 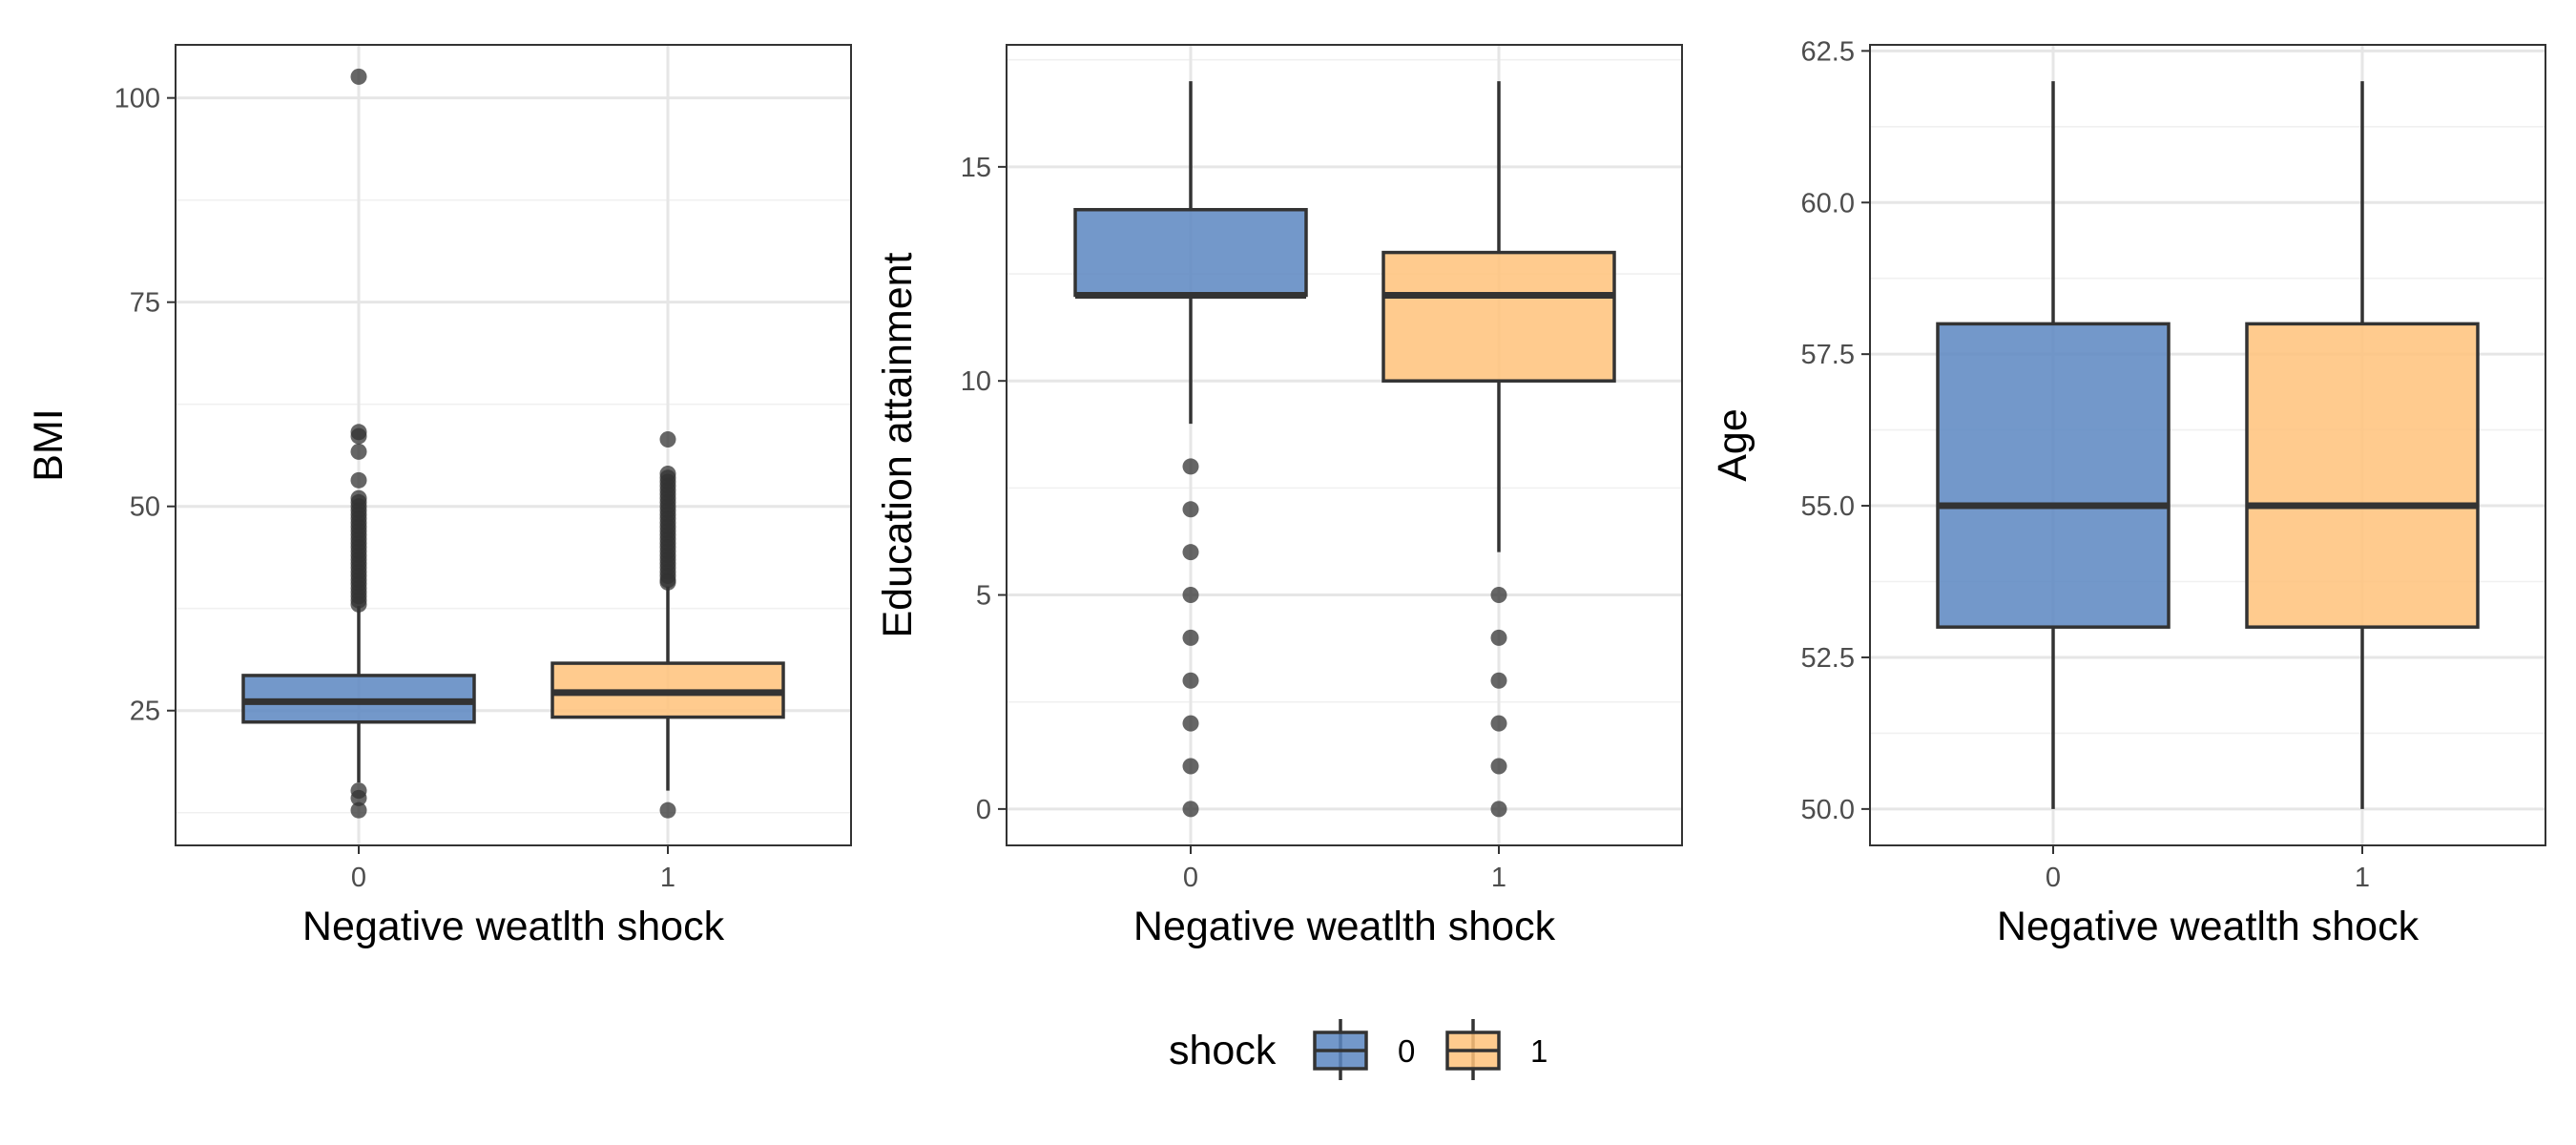 I want to click on legend: shock 0 1, so click(x=1358, y=1049).